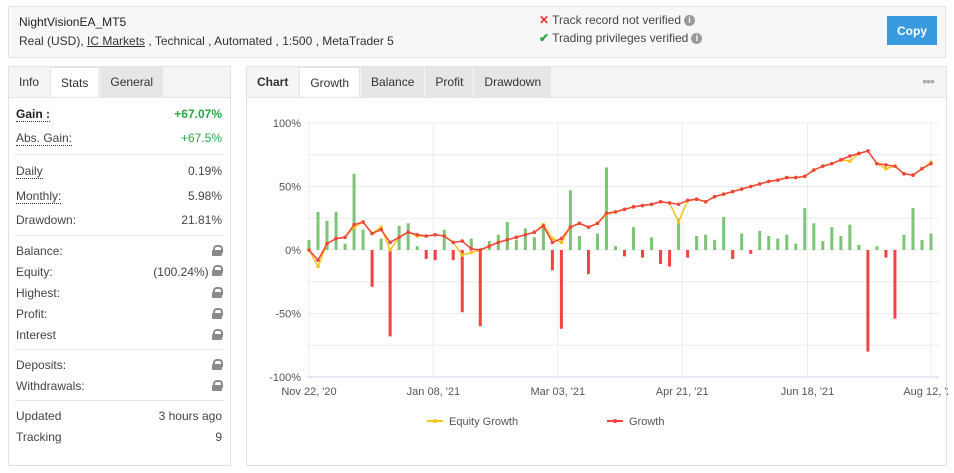 This screenshot has height=473, width=954. Describe the element at coordinates (290, 188) in the screenshot. I see `y-tick-label: 50%` at that location.